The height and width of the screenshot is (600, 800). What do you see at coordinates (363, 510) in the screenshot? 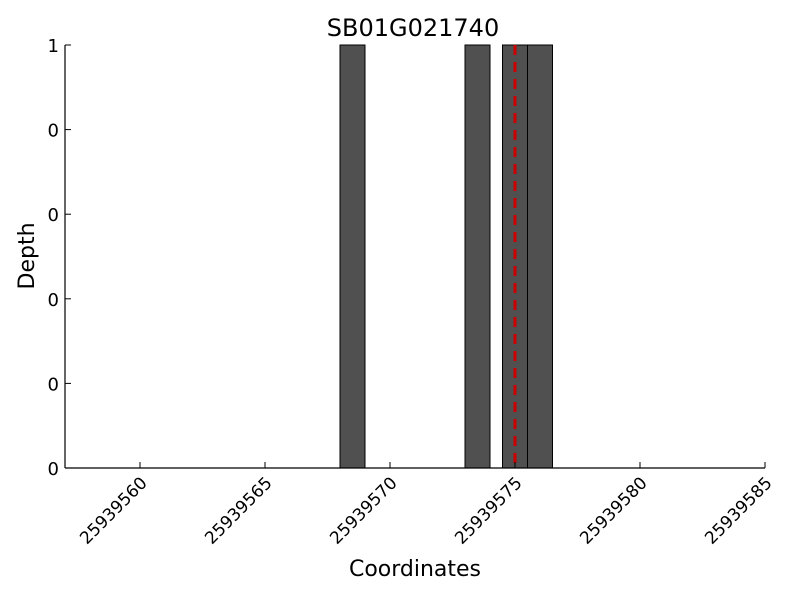
I see `x-tick-label: 25939570` at bounding box center [363, 510].